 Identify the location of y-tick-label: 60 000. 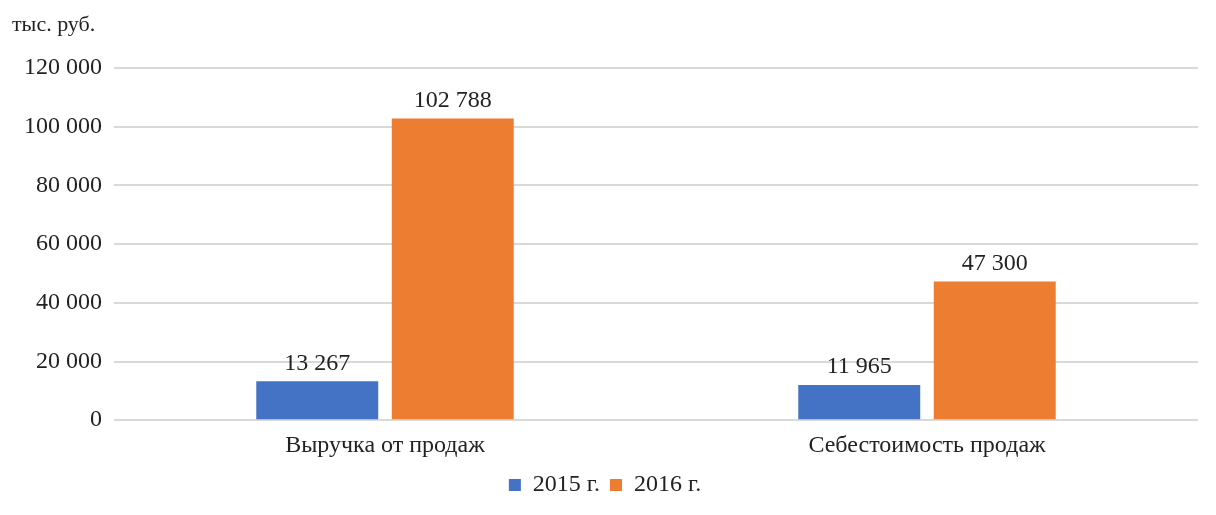
(69, 242).